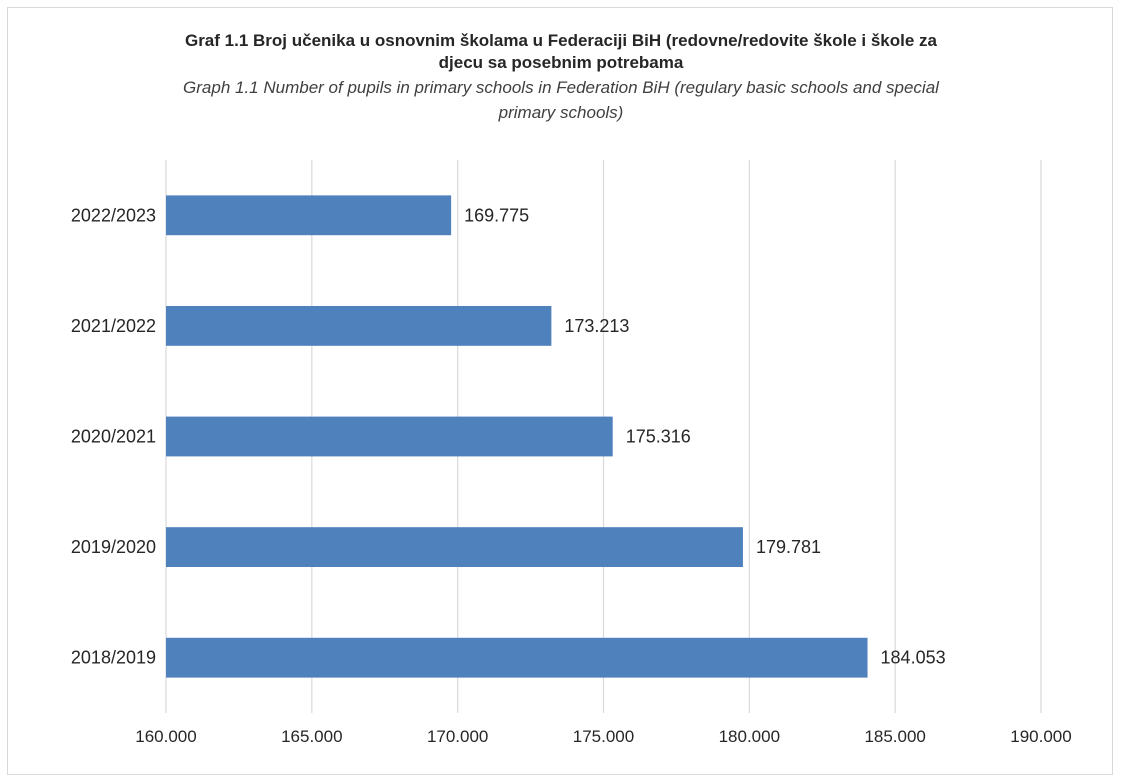 The width and height of the screenshot is (1122, 782). Describe the element at coordinates (496, 215) in the screenshot. I see `data-label: 169.775` at that location.